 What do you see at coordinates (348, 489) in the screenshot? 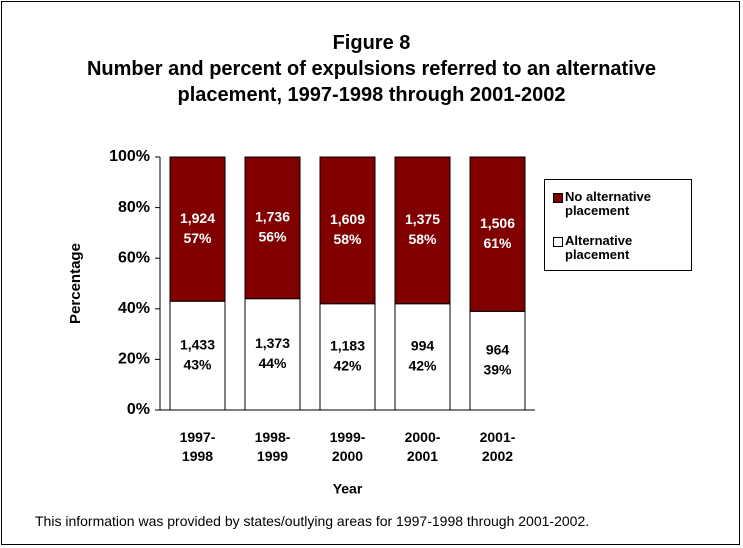
I see `x-axis-title: Year` at bounding box center [348, 489].